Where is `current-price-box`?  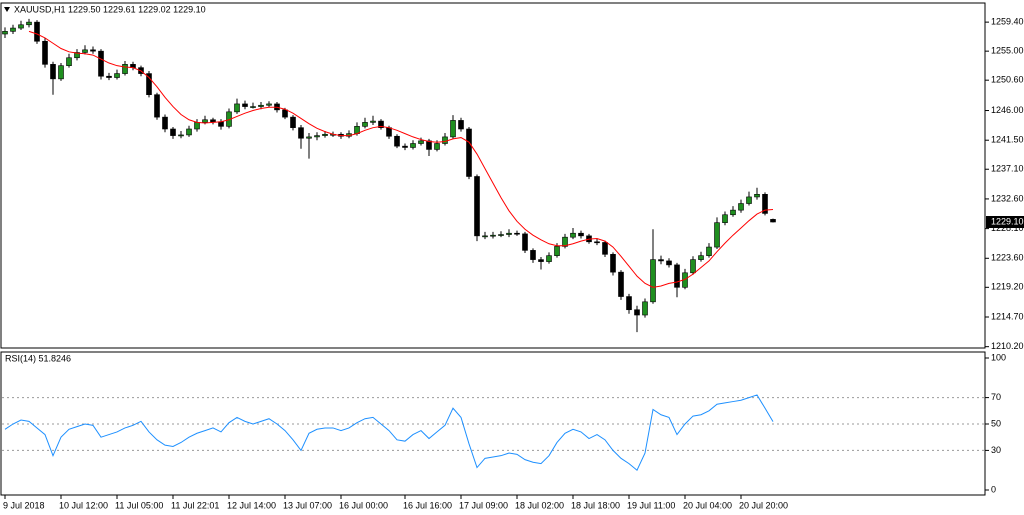
current-price-box is located at coordinates (1005, 222).